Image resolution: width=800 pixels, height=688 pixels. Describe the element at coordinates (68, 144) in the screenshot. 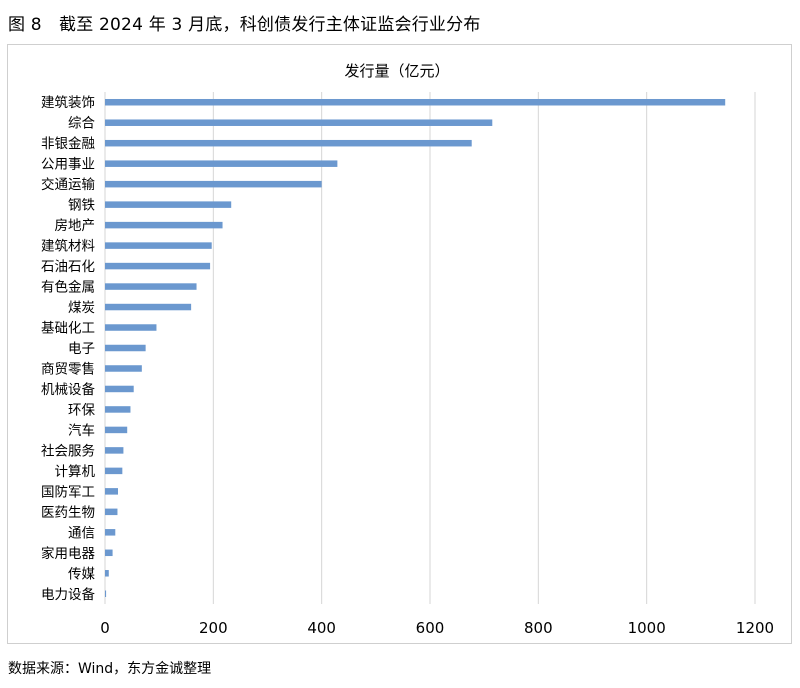

I see `category-label: 非银金融` at that location.